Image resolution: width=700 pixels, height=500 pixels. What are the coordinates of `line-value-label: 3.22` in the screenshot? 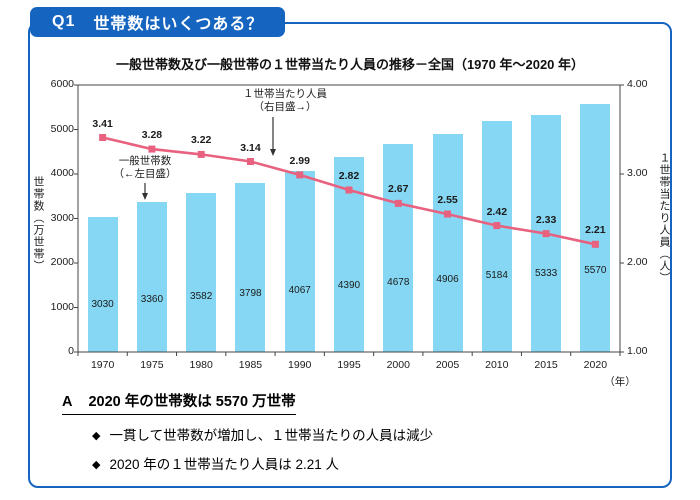 It's located at (201, 140).